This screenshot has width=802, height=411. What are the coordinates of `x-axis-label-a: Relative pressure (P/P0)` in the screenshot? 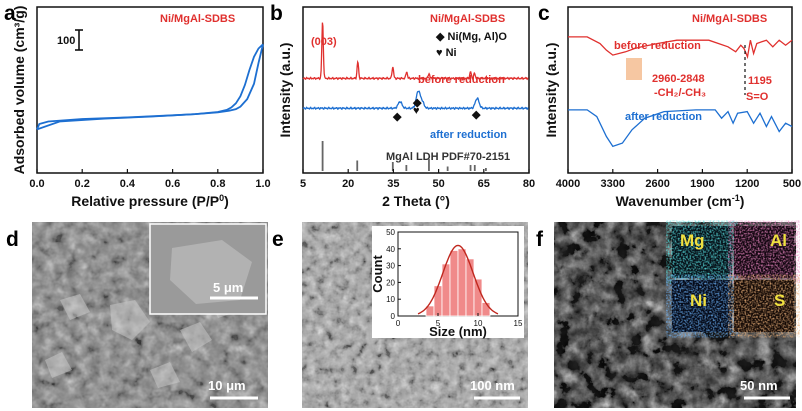 It's located at (150, 201).